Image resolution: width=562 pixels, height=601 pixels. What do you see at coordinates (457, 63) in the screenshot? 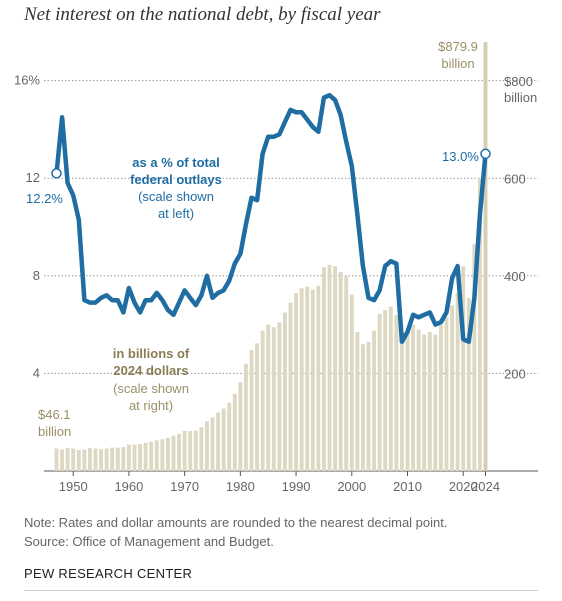
I see `end-dollar-label-2: billion` at bounding box center [457, 63].